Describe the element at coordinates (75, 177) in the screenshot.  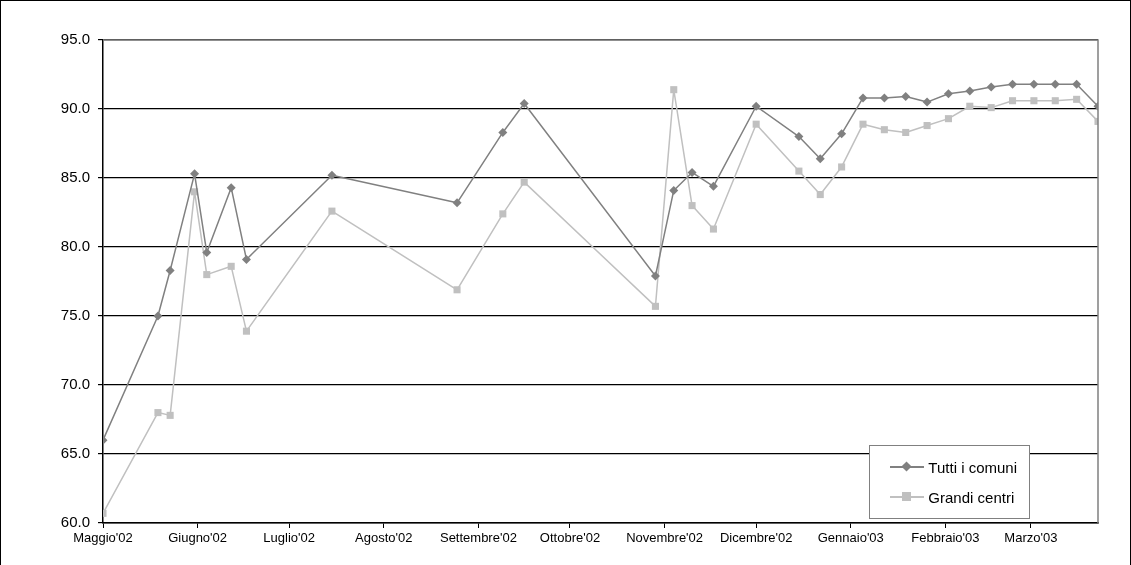
I see `y-tick-label: 85.0` at that location.